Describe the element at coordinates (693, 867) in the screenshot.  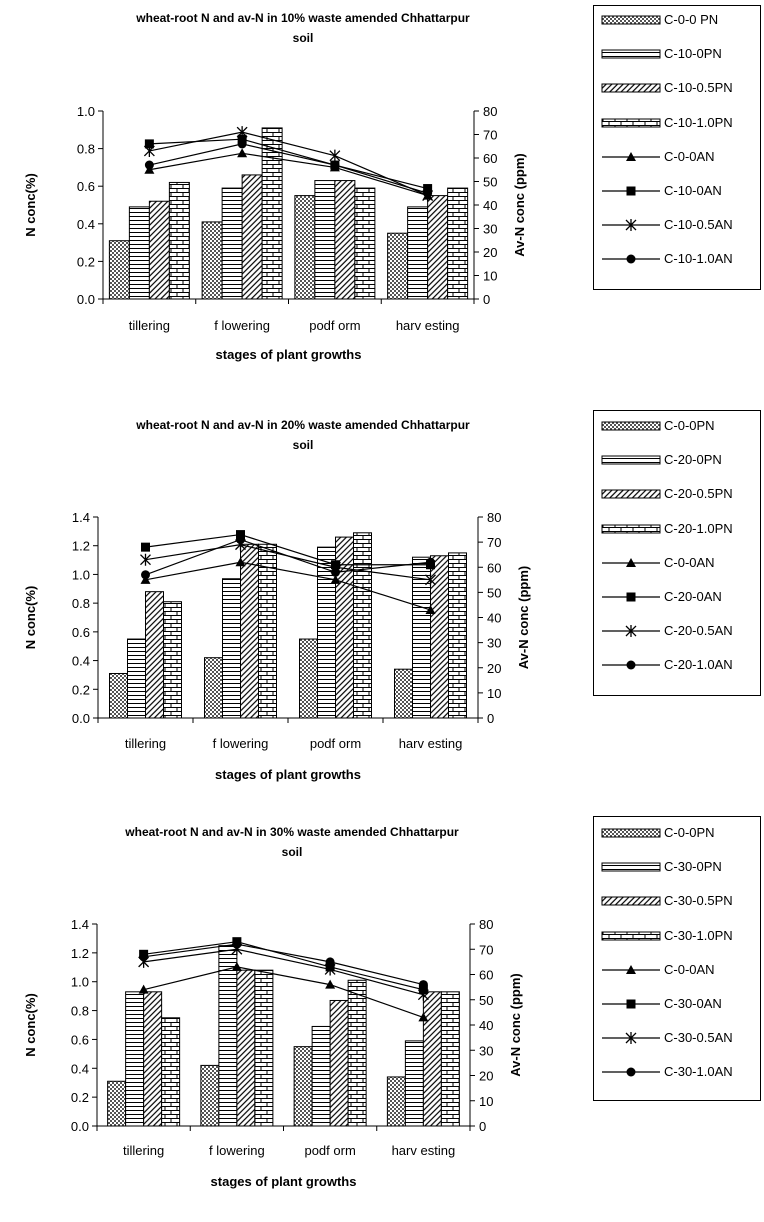
I see `legend-label: C-30-0PN` at that location.